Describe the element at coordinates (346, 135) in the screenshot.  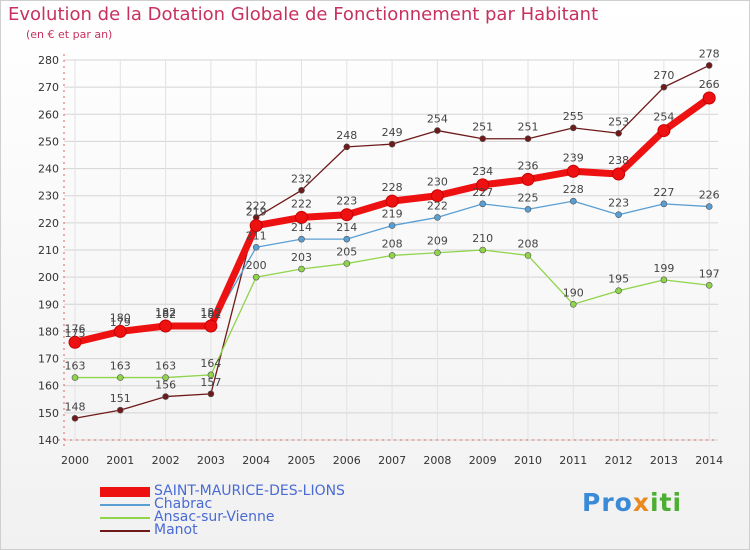
I see `data-label: 248` at that location.